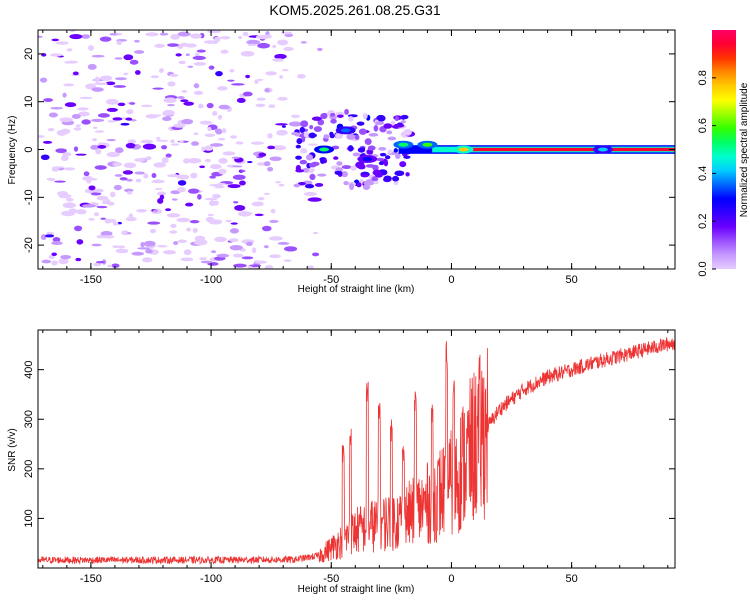 The width and height of the screenshot is (750, 600). What do you see at coordinates (12, 150) in the screenshot?
I see `spectrogram-ylabel: Frequency (Hz)` at bounding box center [12, 150].